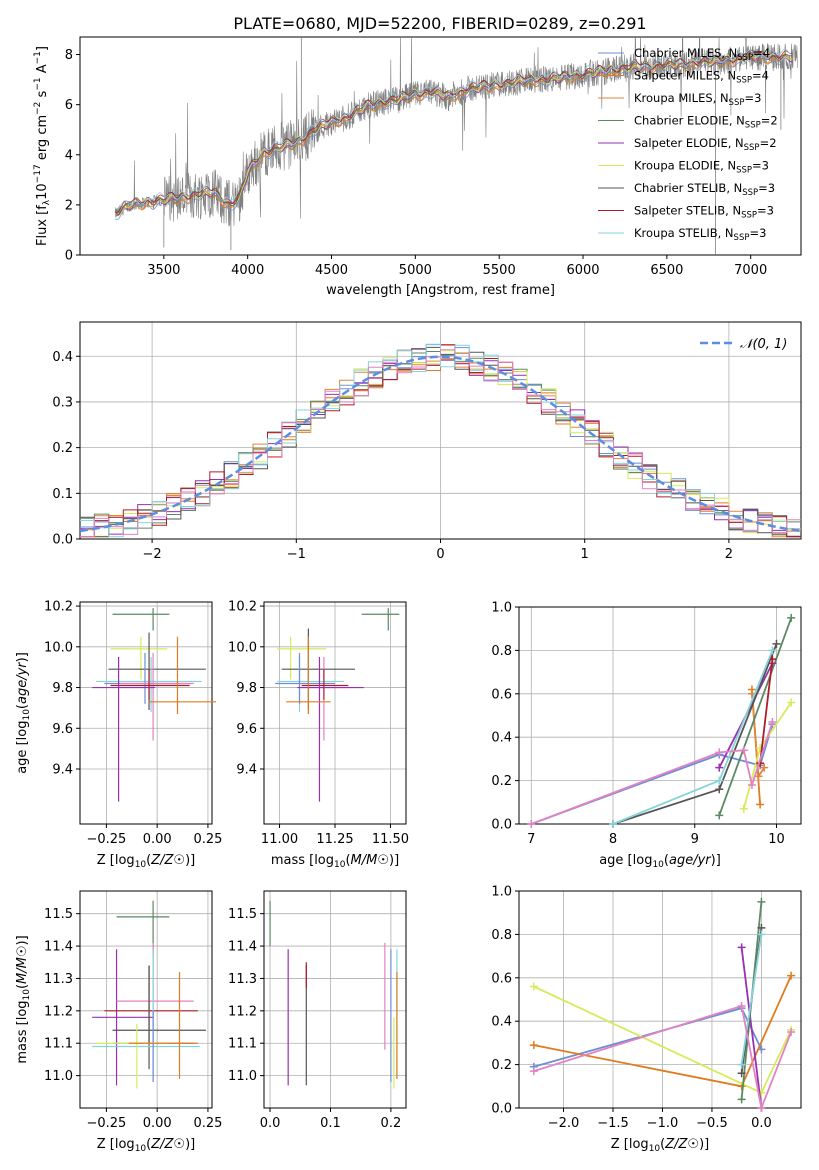 The image size is (819, 1170). I want to click on x-tick-label: 7000, so click(750, 270).